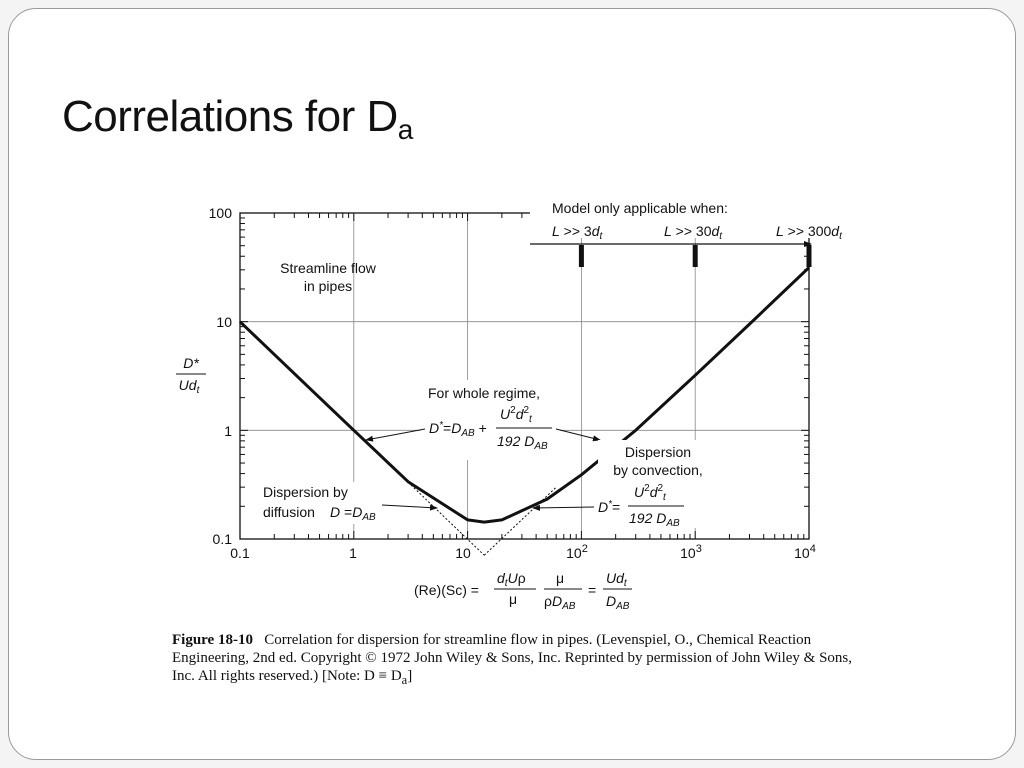 Image resolution: width=1024 pixels, height=768 pixels. Describe the element at coordinates (446, 518) in the screenshot. I see `diffusion-asymptote-line` at that location.